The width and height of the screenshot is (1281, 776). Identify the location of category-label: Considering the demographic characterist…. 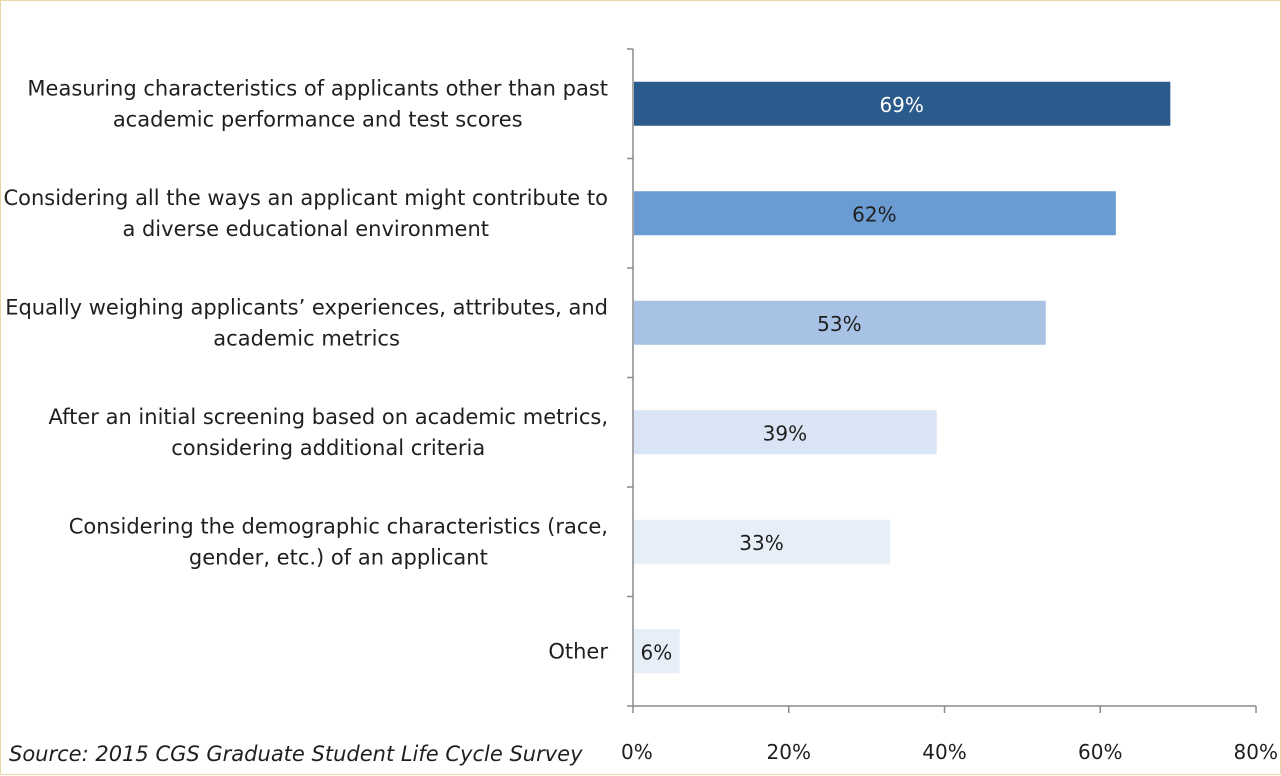
(338, 526).